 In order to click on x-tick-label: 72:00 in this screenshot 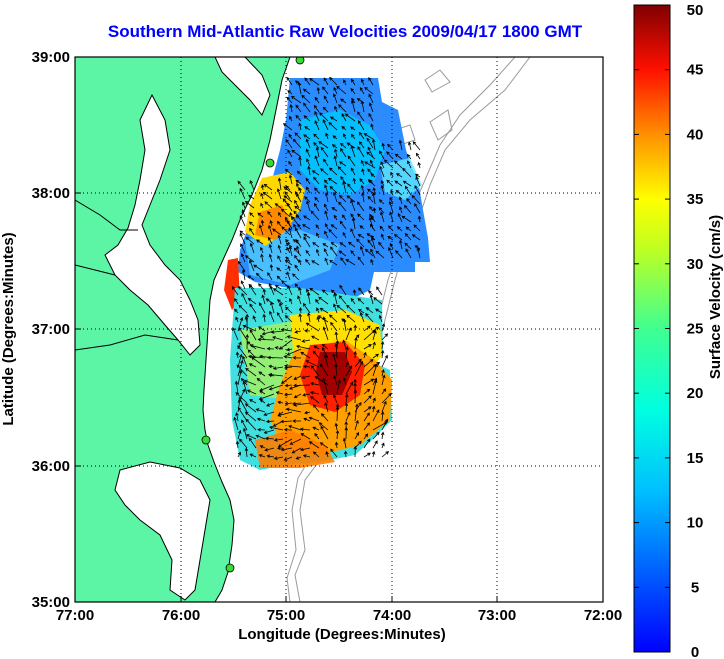, I will do `click(603, 615)`.